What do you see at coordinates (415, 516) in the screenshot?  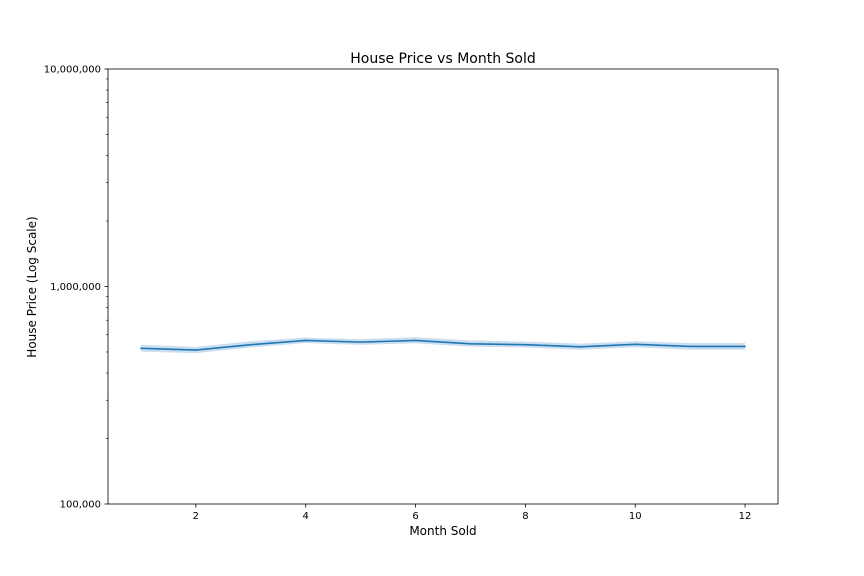 I see `x-tick-label: 6` at bounding box center [415, 516].